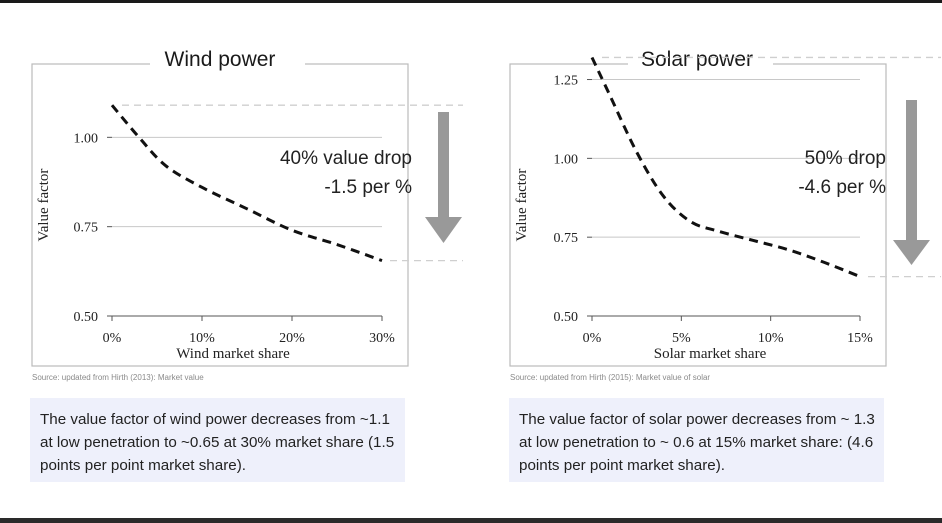 Image resolution: width=942 pixels, height=523 pixels. What do you see at coordinates (246, 183) in the screenshot?
I see `series-line` at bounding box center [246, 183].